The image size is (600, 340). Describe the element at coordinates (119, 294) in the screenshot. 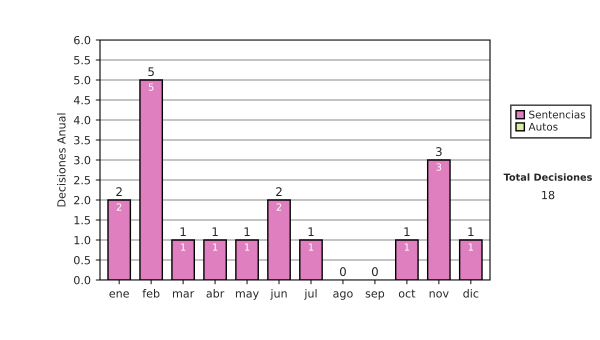

I see `x-tick-label: ene` at that location.